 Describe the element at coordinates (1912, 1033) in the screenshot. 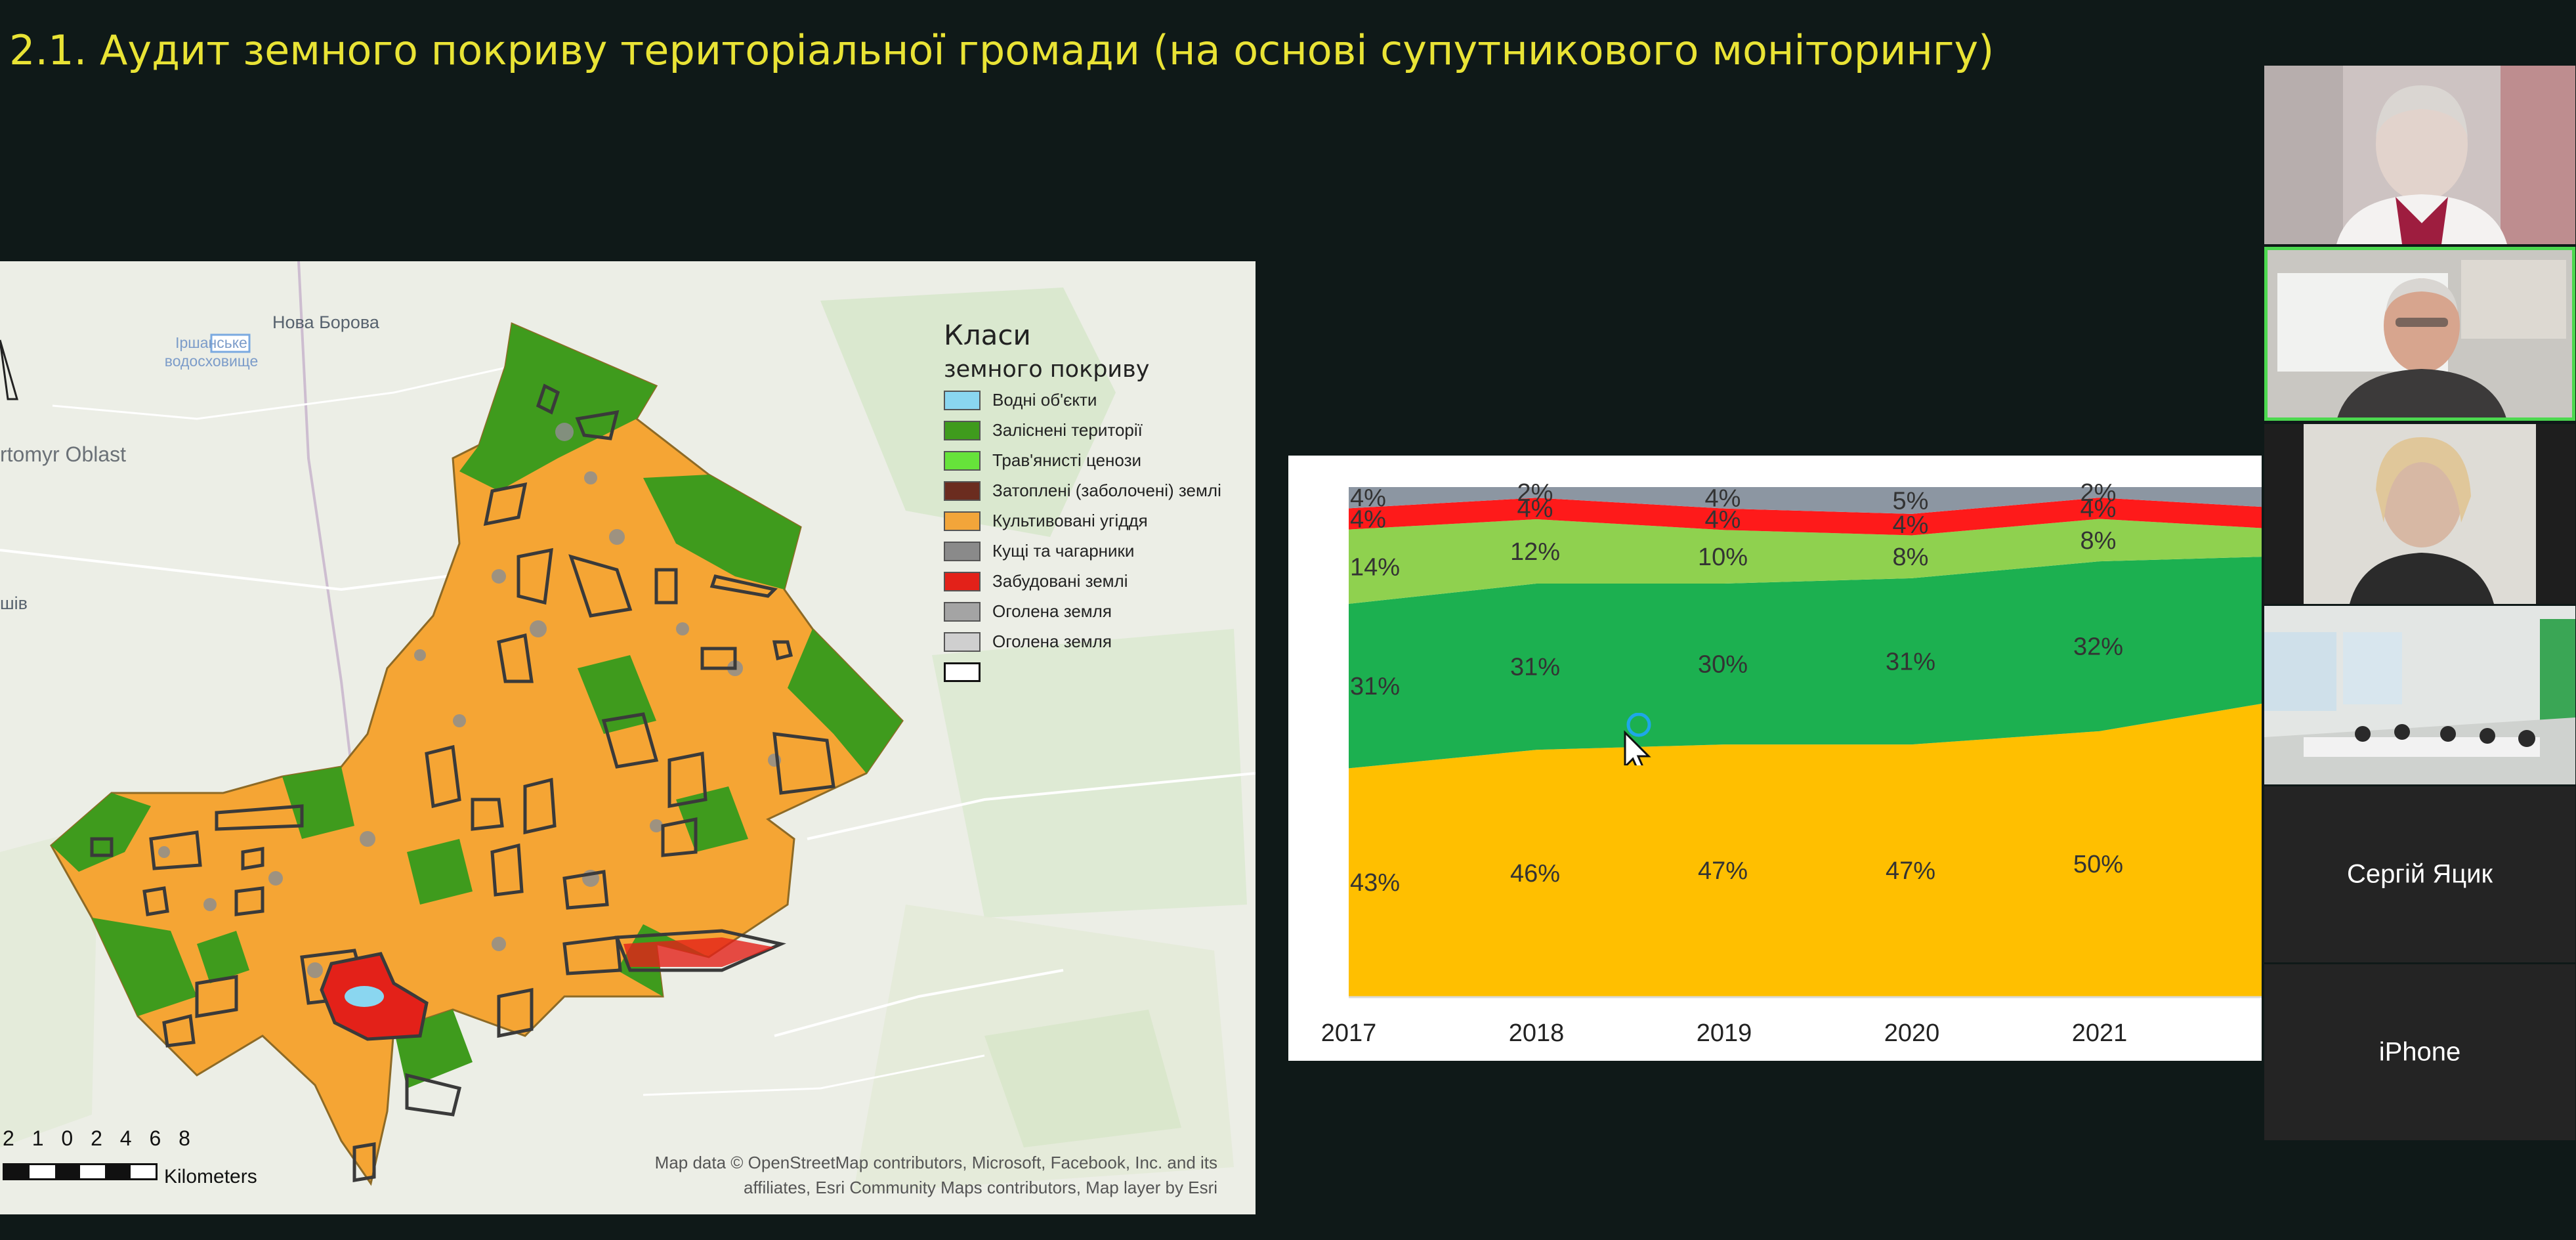

I see `x-tick-label: 2020` at that location.